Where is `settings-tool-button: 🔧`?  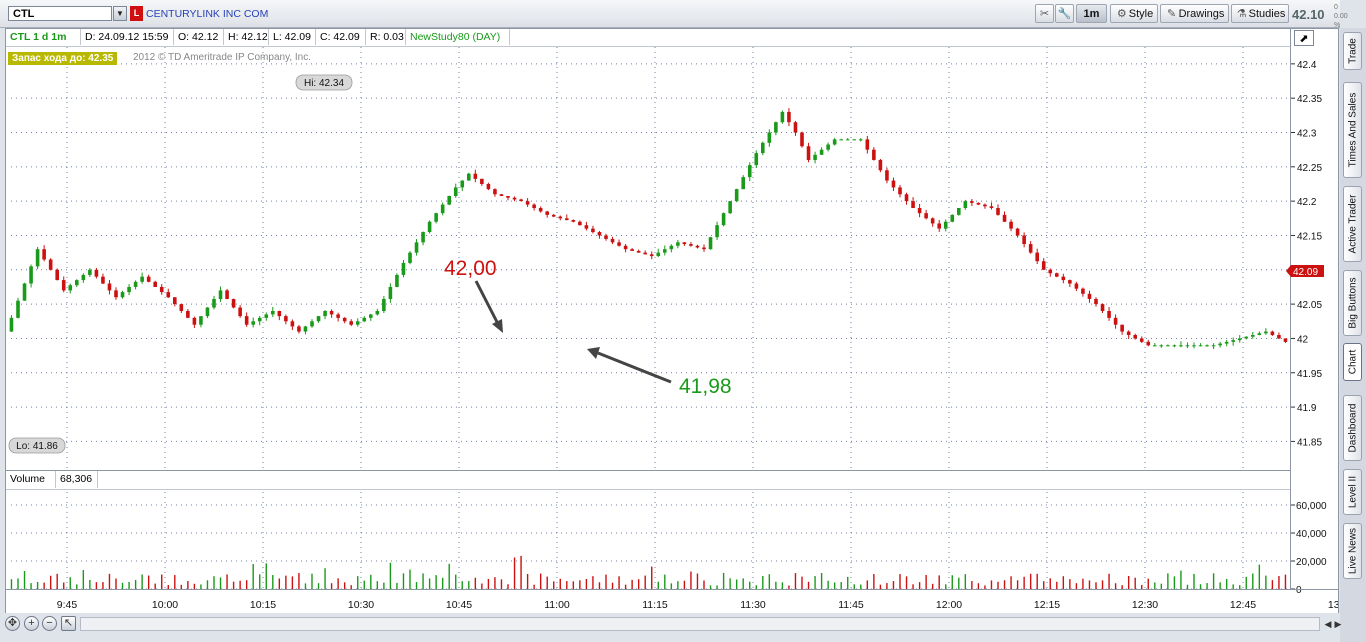
settings-tool-button: 🔧 is located at coordinates (1064, 13).